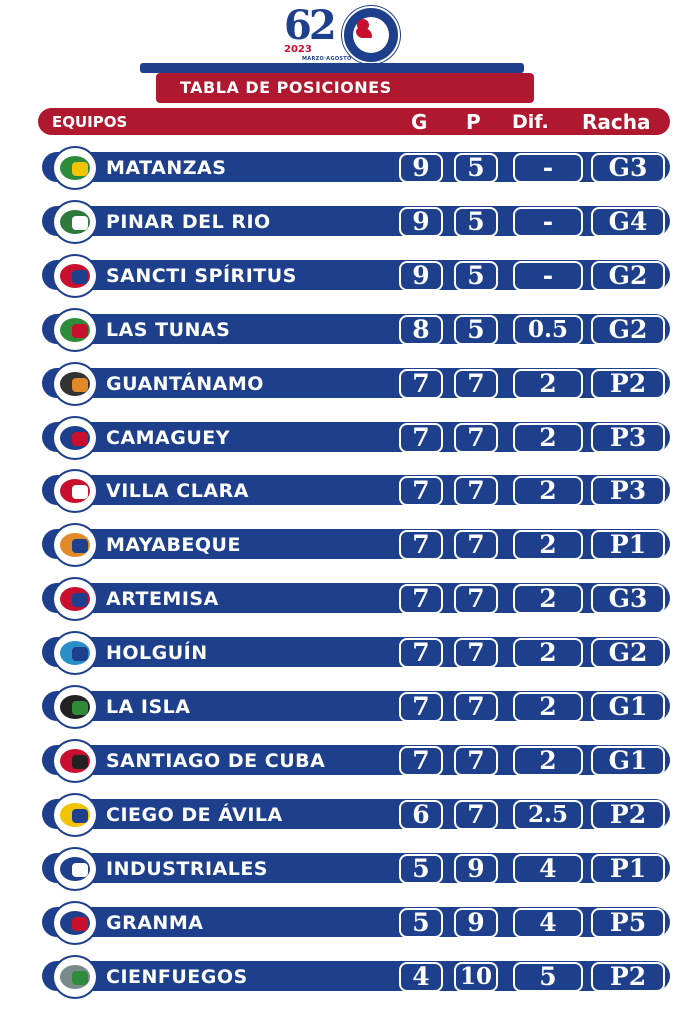  Describe the element at coordinates (628, 869) in the screenshot. I see `streak-cell: P1` at that location.